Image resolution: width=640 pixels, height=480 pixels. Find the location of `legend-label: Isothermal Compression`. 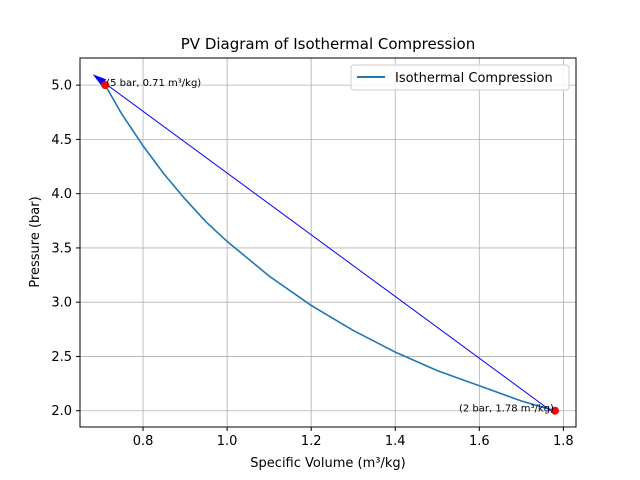

legend-label: Isothermal Compression is located at coordinates (474, 78).